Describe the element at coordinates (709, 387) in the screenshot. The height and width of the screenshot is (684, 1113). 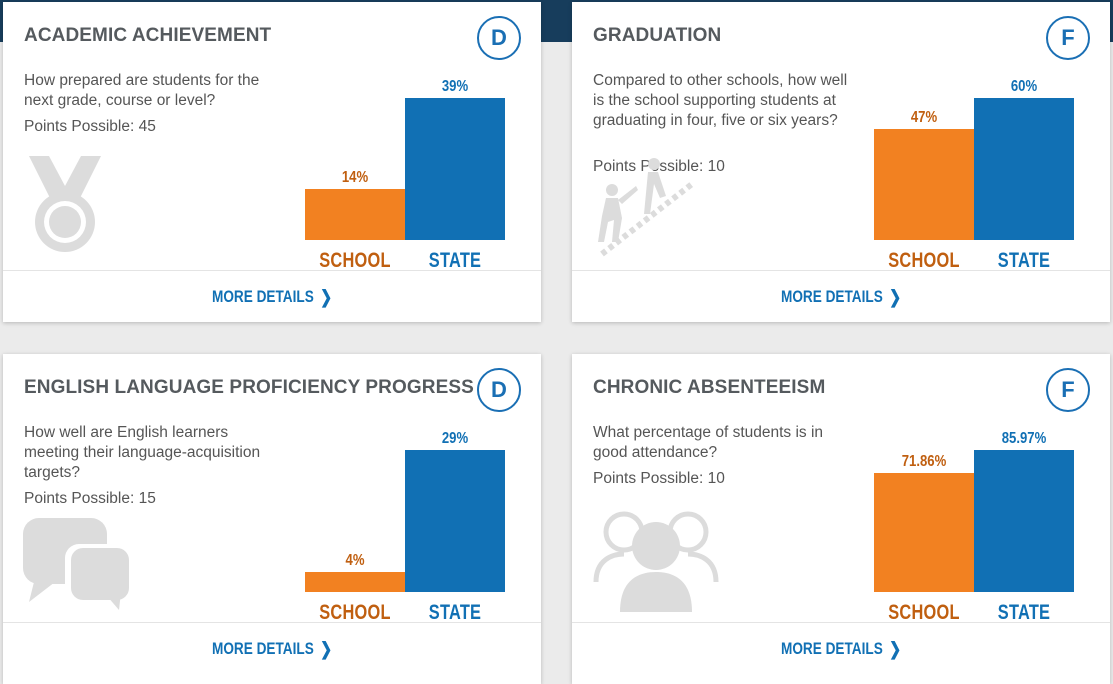
I see `card-title: CHRONIC ABSENTEEISM` at that location.